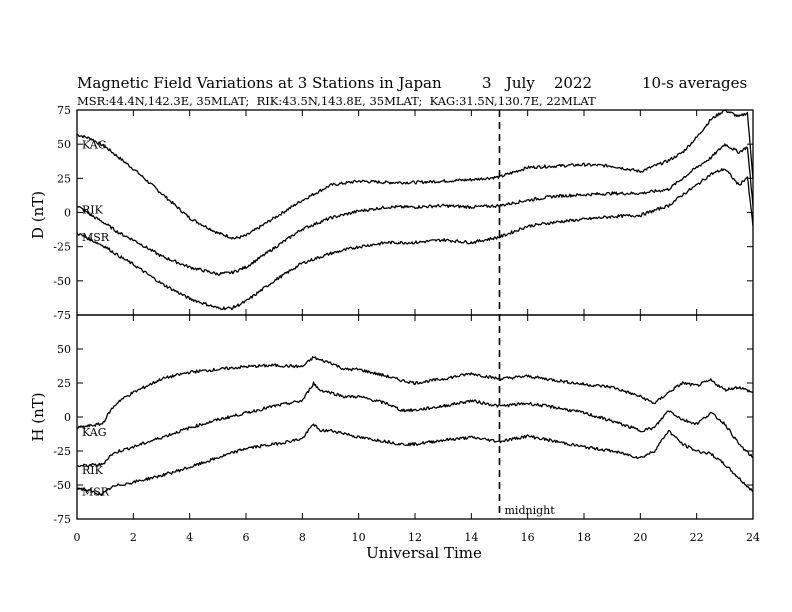  What do you see at coordinates (415, 460) in the screenshot?
I see `series-line-msr-h` at bounding box center [415, 460].